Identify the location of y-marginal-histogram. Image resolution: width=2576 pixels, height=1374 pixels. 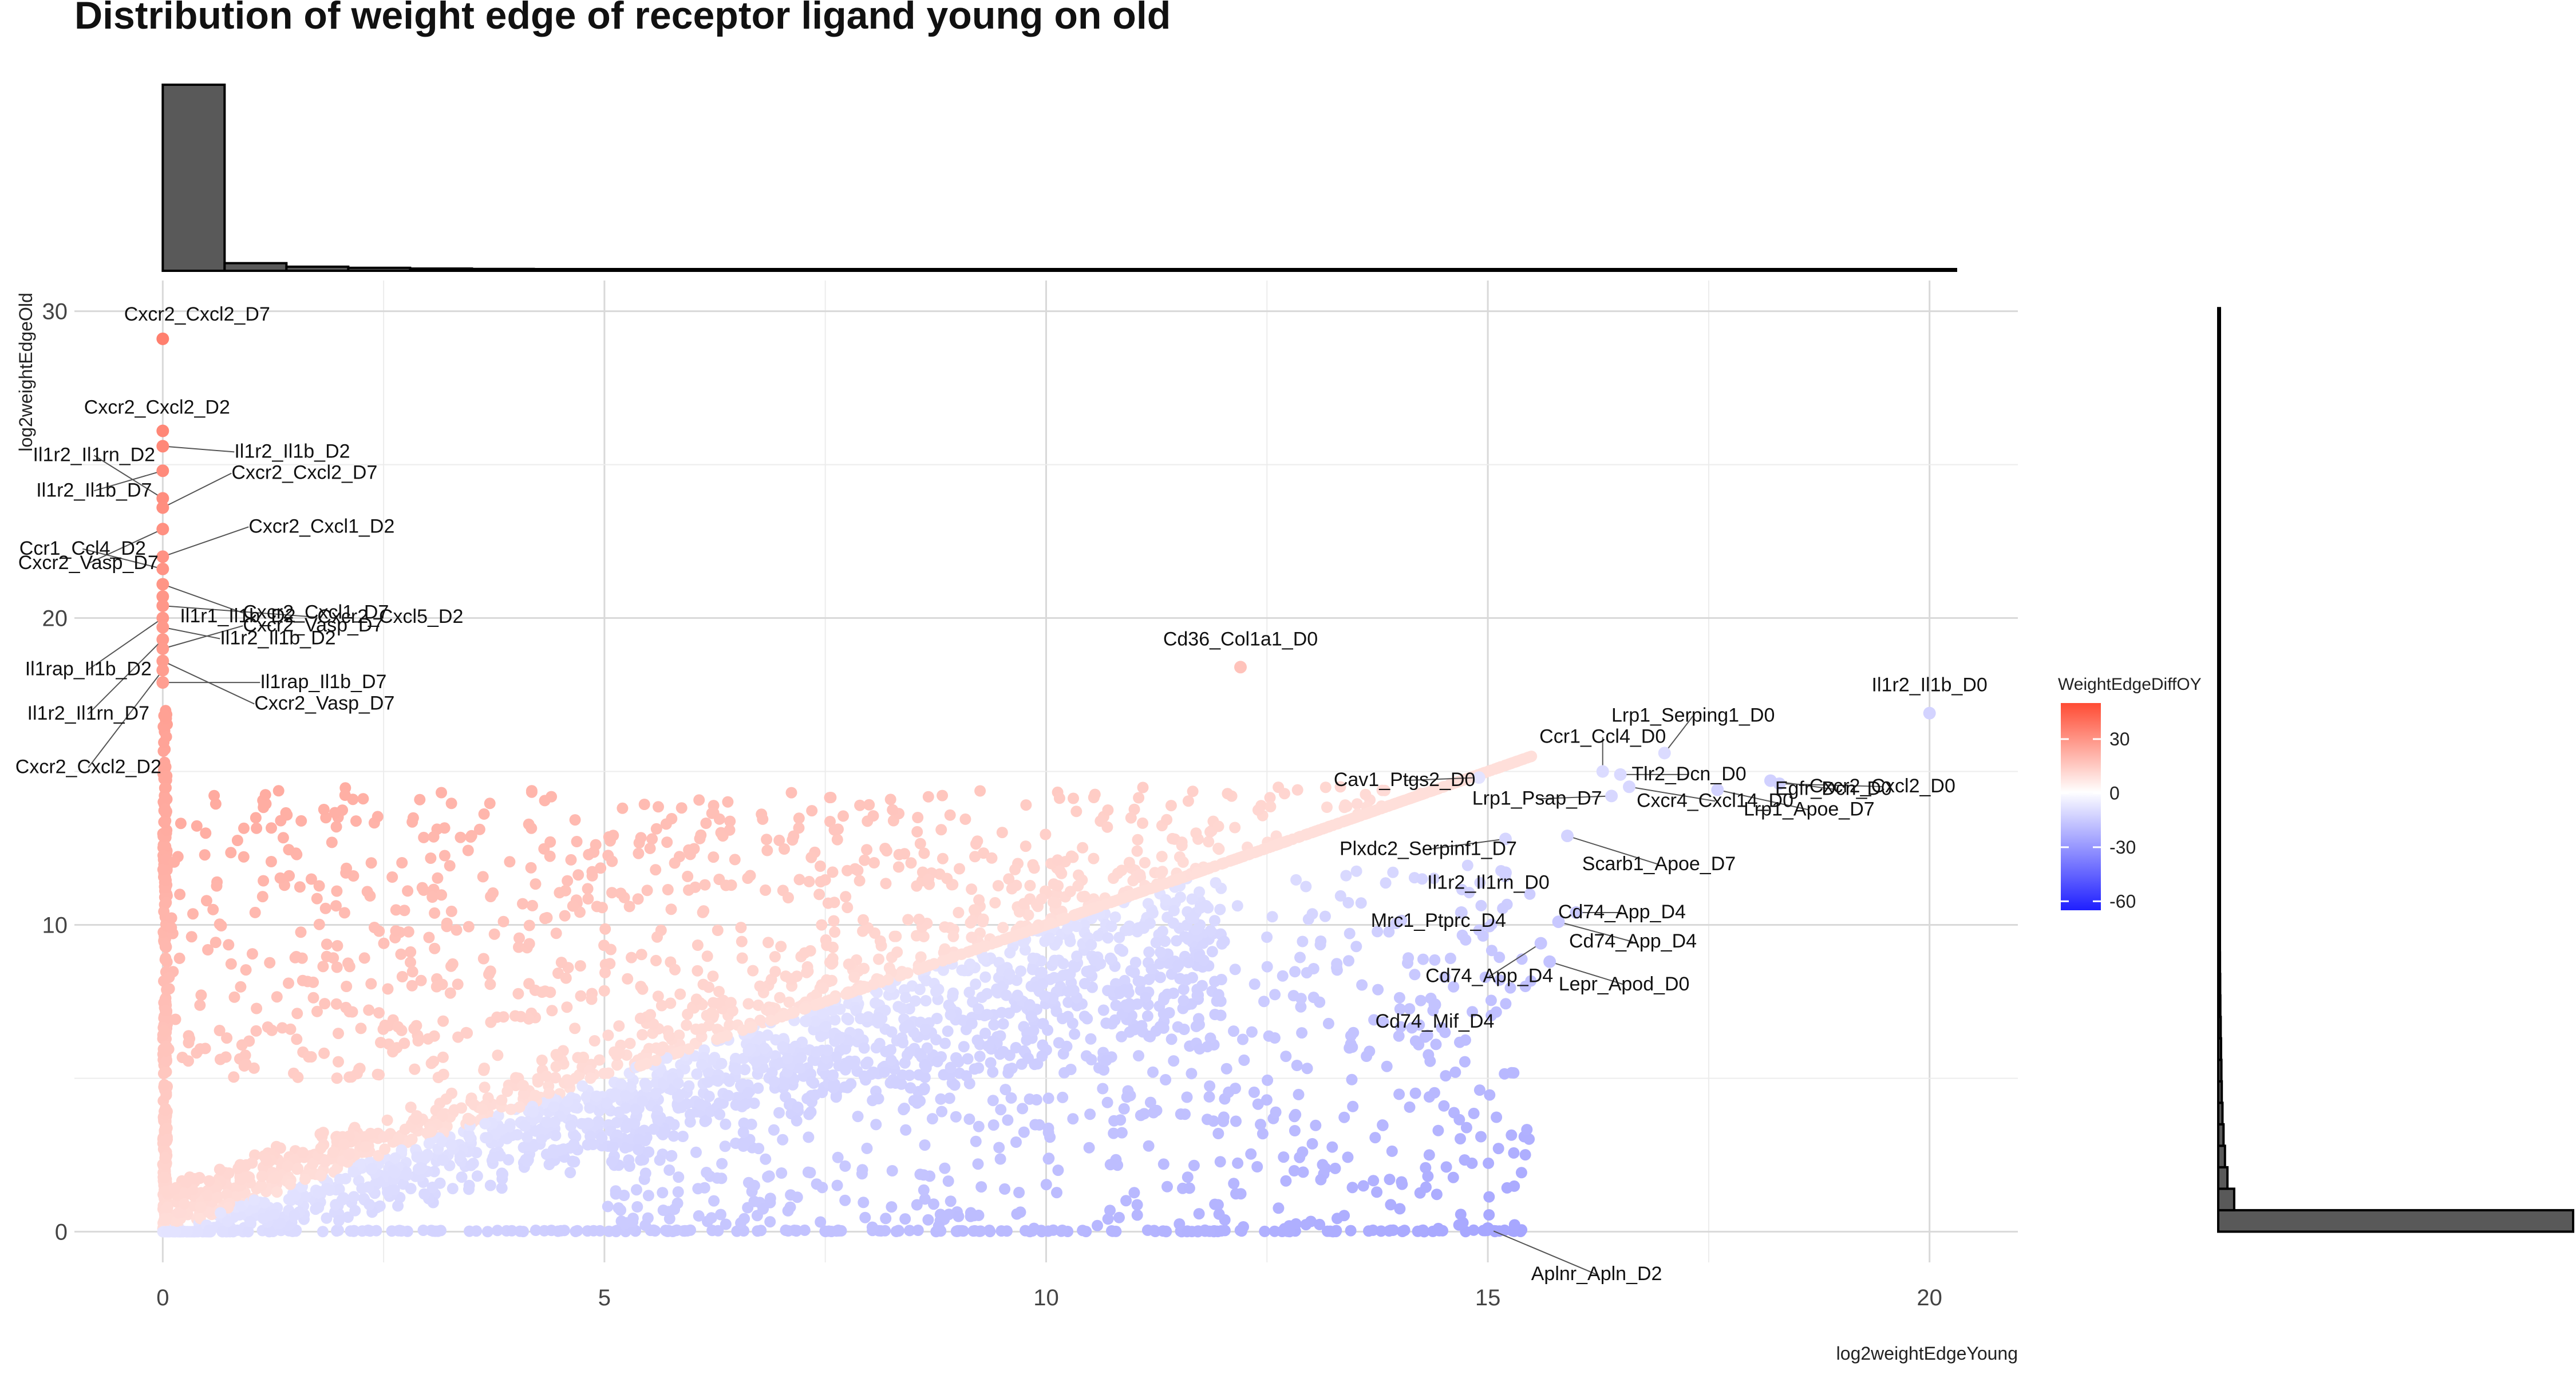
(2395, 770).